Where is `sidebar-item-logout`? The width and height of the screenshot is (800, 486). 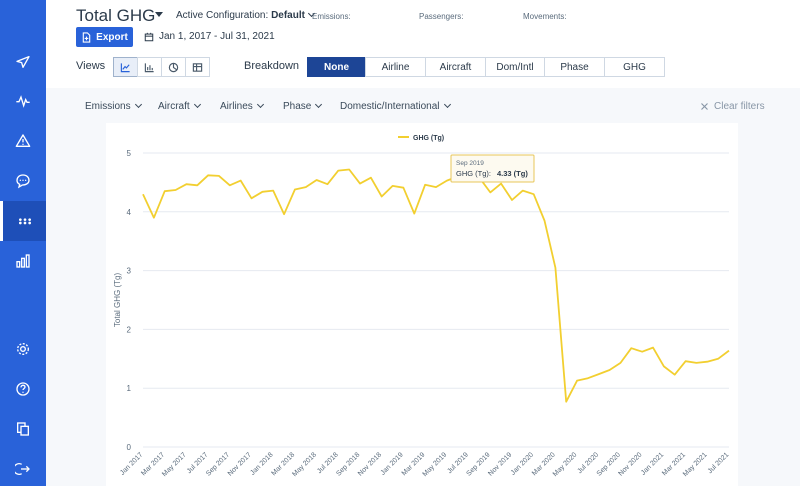 sidebar-item-logout is located at coordinates (23, 467).